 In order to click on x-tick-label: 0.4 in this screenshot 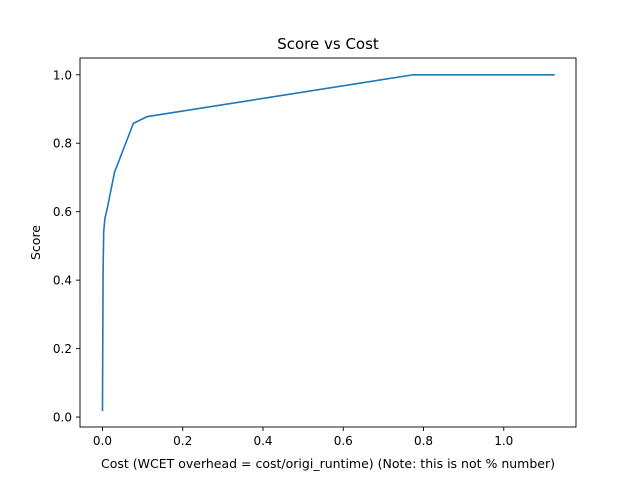, I will do `click(262, 441)`.